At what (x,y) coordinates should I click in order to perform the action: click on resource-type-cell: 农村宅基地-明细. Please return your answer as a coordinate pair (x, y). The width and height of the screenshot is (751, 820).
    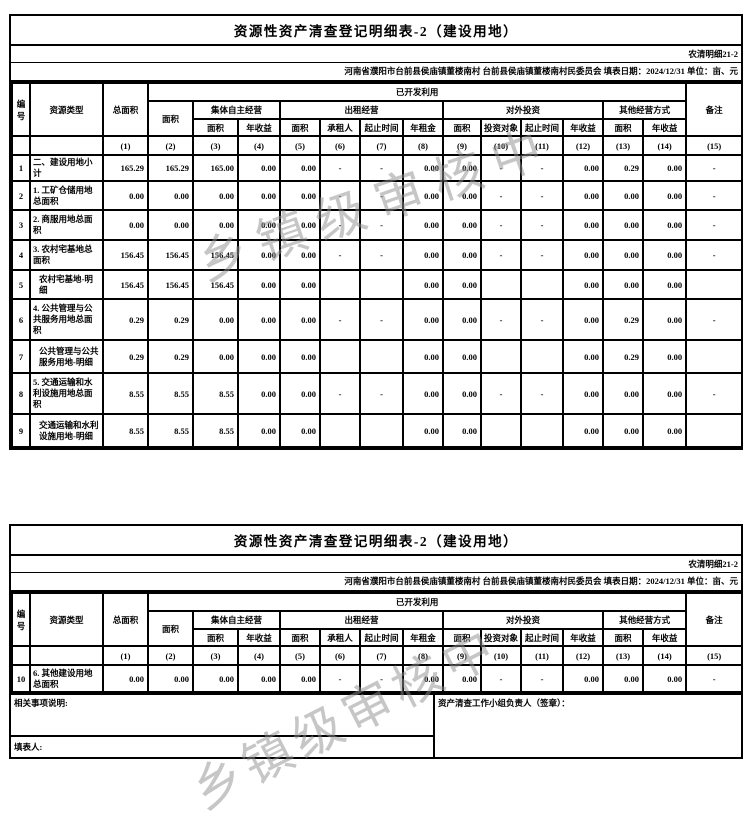
    Looking at the image, I should click on (66, 284).